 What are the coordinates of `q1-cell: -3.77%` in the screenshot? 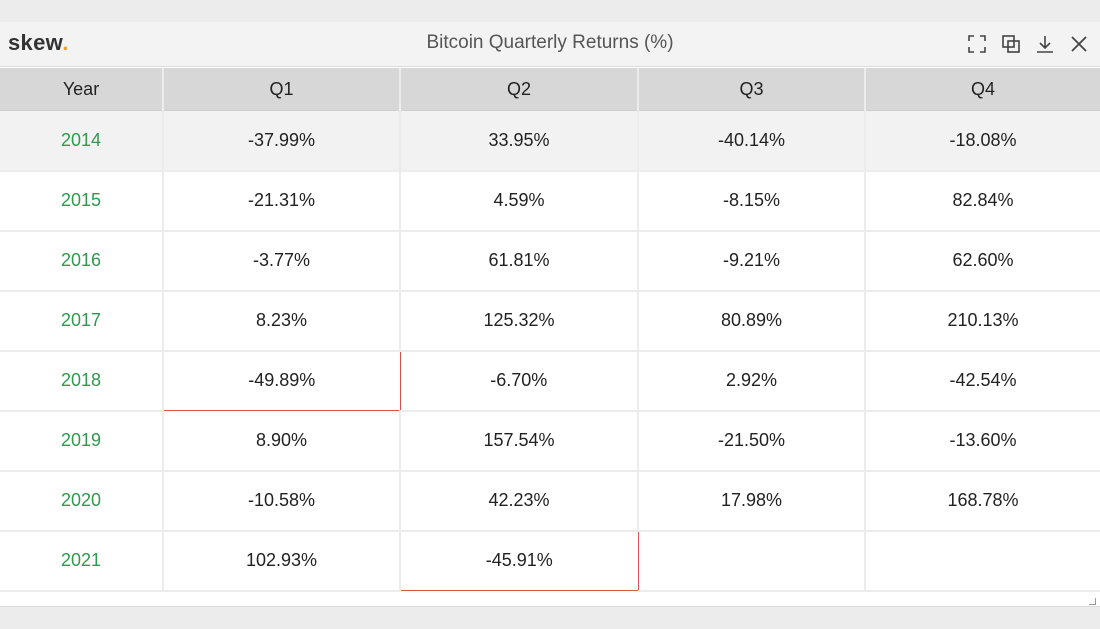 It's located at (282, 261).